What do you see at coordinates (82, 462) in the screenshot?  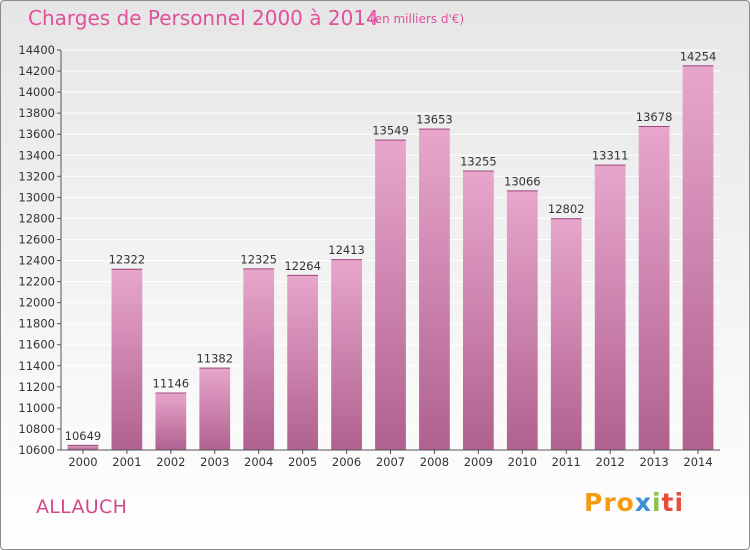 I see `x-tick-label: 2000` at bounding box center [82, 462].